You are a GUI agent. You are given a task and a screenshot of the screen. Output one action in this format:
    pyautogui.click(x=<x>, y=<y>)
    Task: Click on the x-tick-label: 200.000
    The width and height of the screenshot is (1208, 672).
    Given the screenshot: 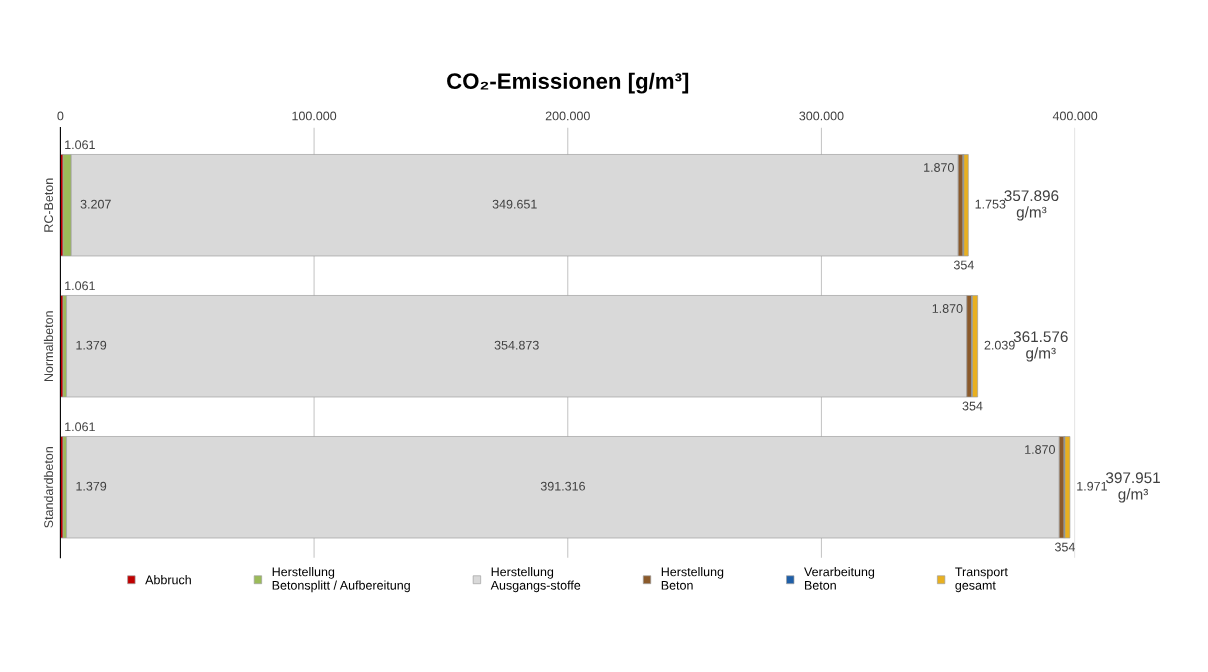 What is the action you would take?
    pyautogui.click(x=567, y=116)
    